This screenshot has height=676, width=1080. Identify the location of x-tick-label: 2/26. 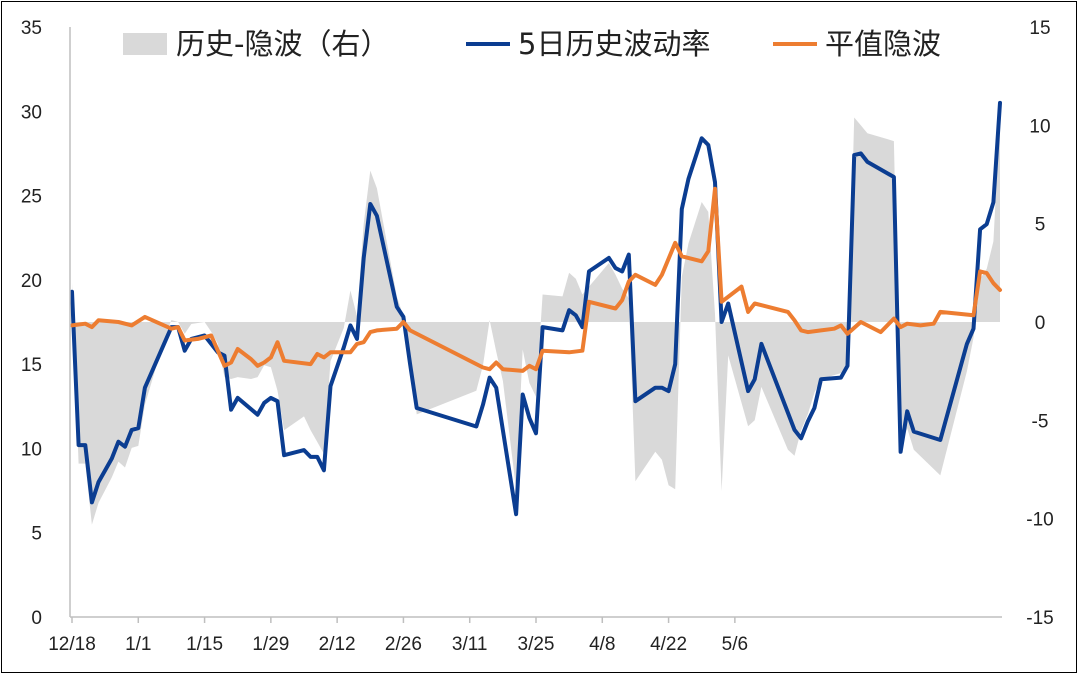
(403, 644).